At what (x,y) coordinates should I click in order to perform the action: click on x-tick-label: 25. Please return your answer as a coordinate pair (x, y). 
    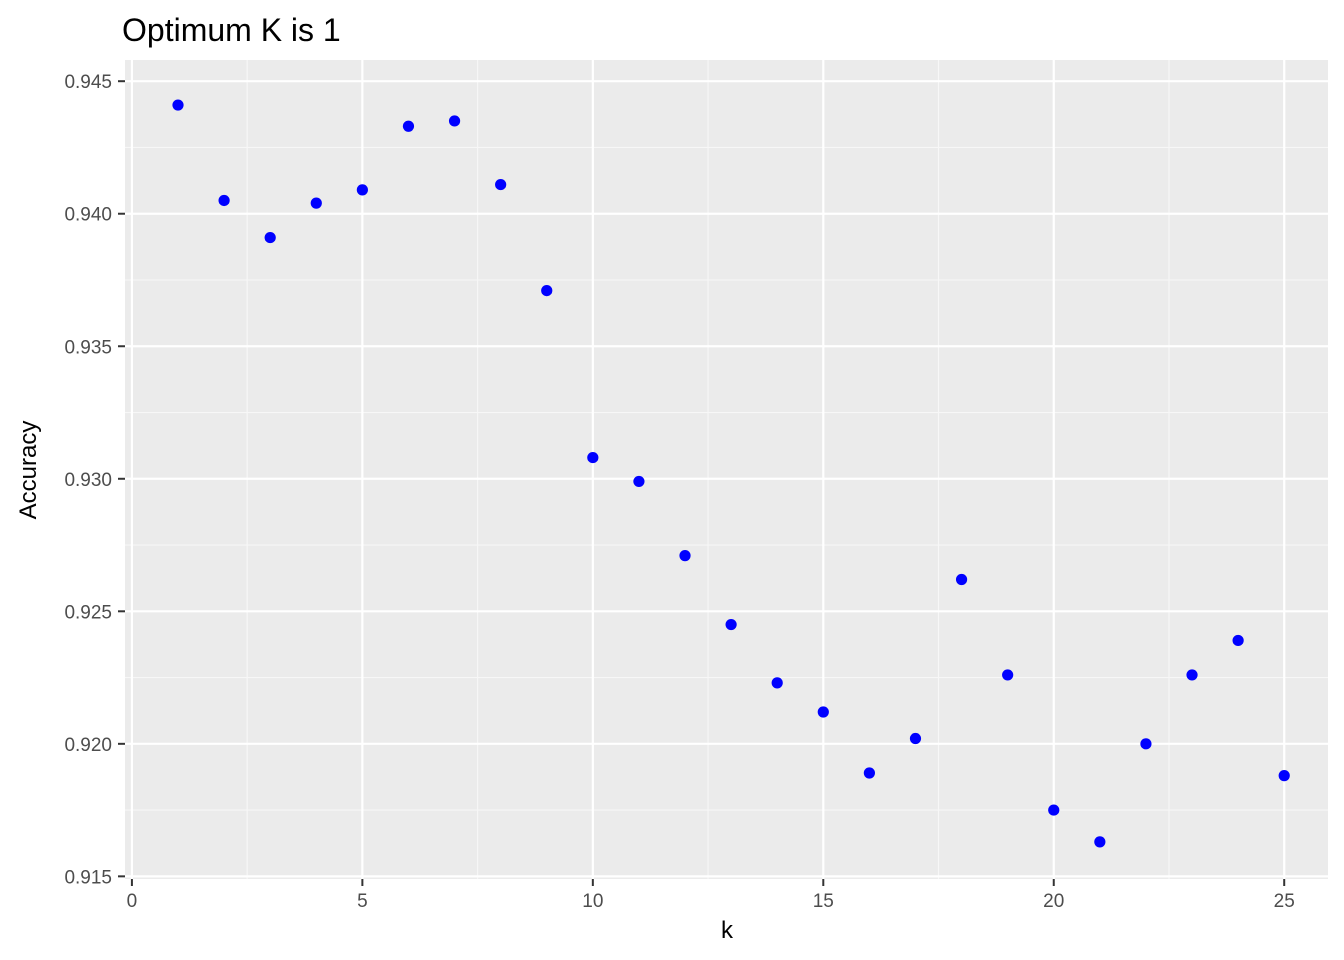
    Looking at the image, I should click on (1284, 901).